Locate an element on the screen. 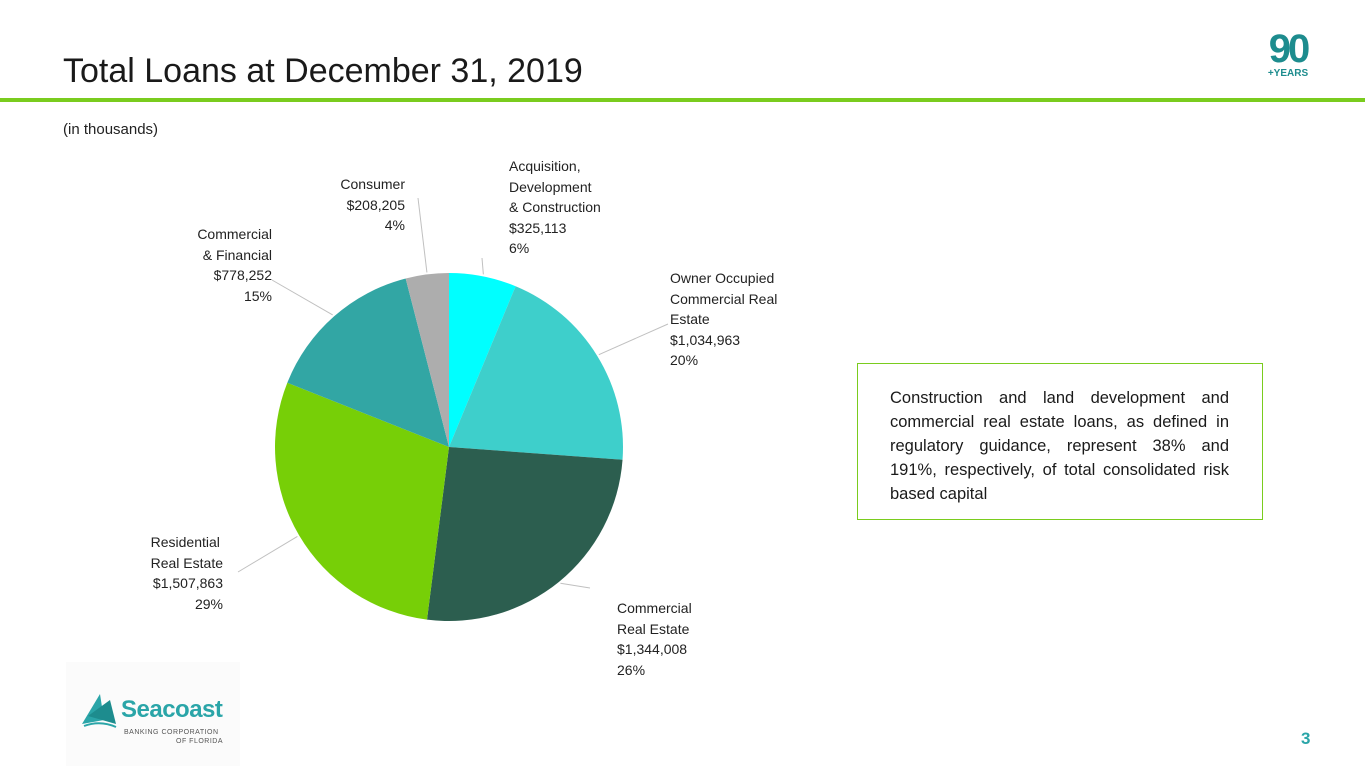  label-value: $1,507,863 is located at coordinates (187, 583).